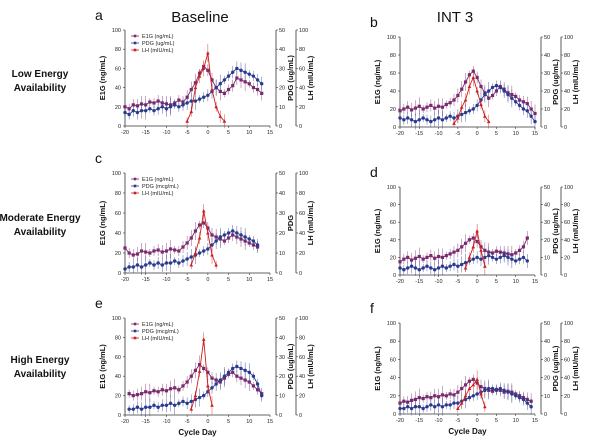 The image size is (601, 445). I want to click on x-tick-label: -15, so click(419, 421).